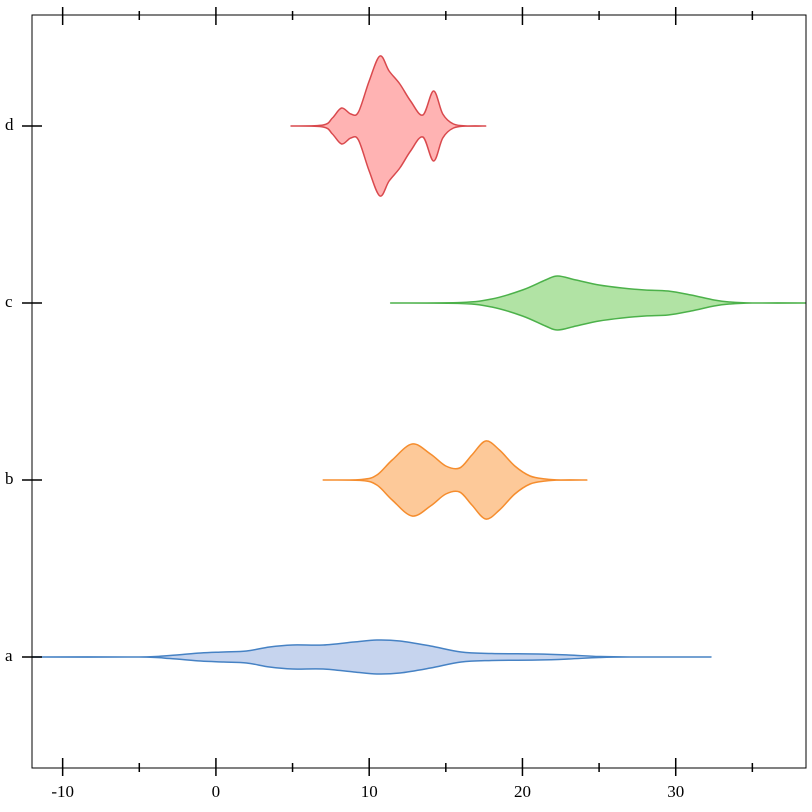 This screenshot has height=812, width=812. Describe the element at coordinates (216, 791) in the screenshot. I see `x-tick-label: 0` at that location.